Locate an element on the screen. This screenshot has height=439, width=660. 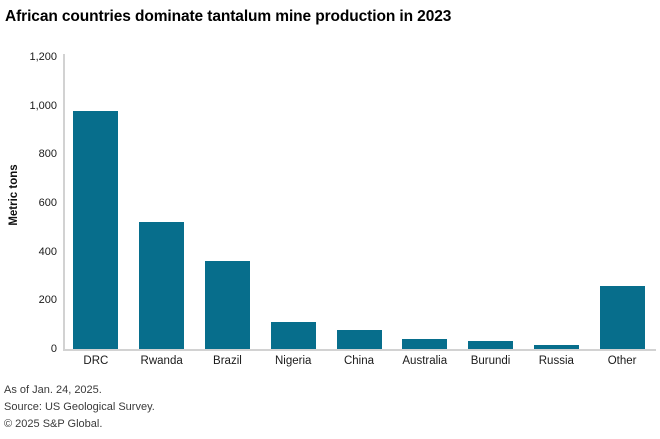
y-axis-line is located at coordinates (64, 201).